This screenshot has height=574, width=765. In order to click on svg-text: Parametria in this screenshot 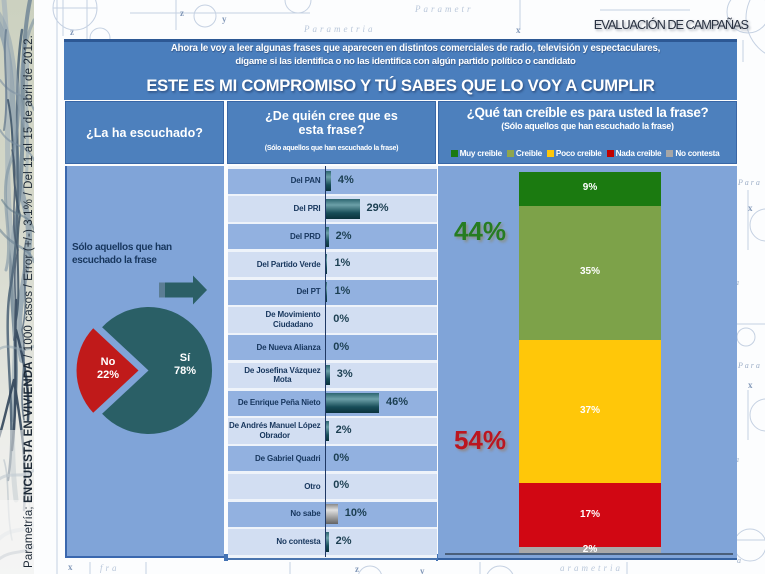, I will do `click(339, 29)`.